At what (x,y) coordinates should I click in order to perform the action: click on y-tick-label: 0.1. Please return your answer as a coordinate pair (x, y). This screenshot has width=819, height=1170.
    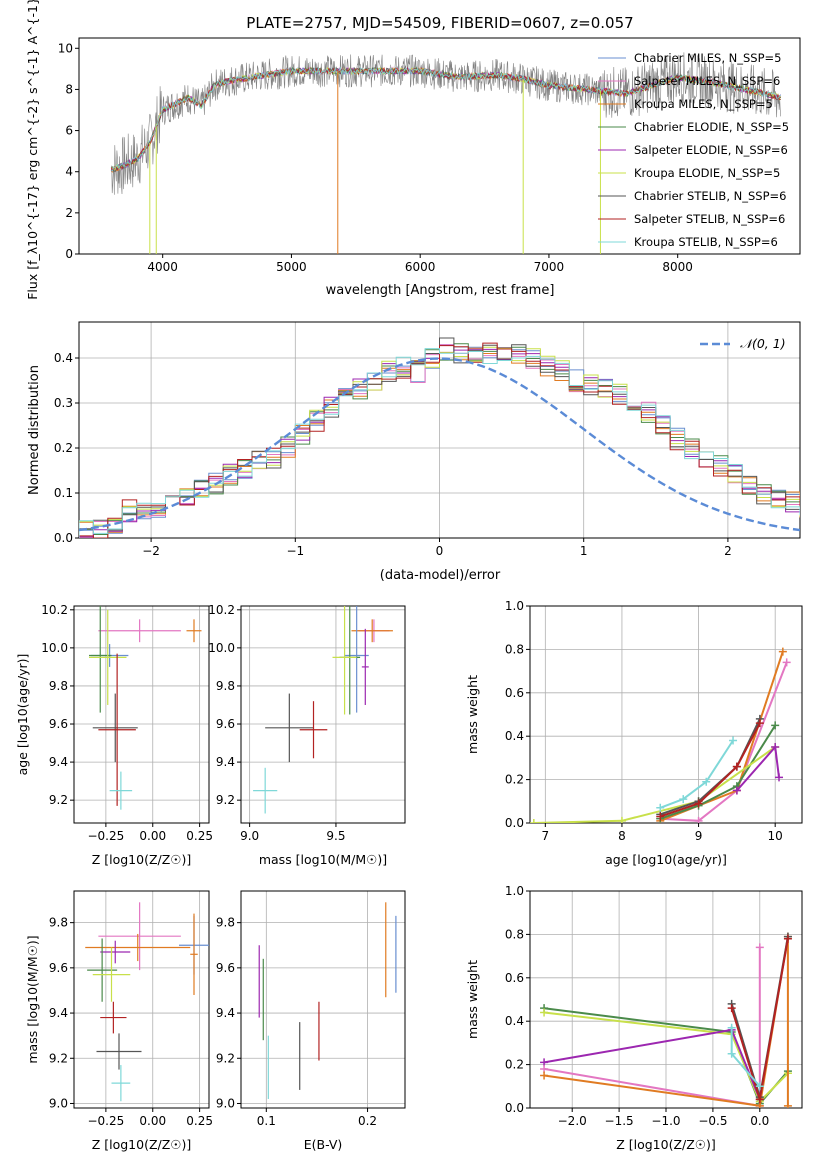
    Looking at the image, I should click on (63, 493).